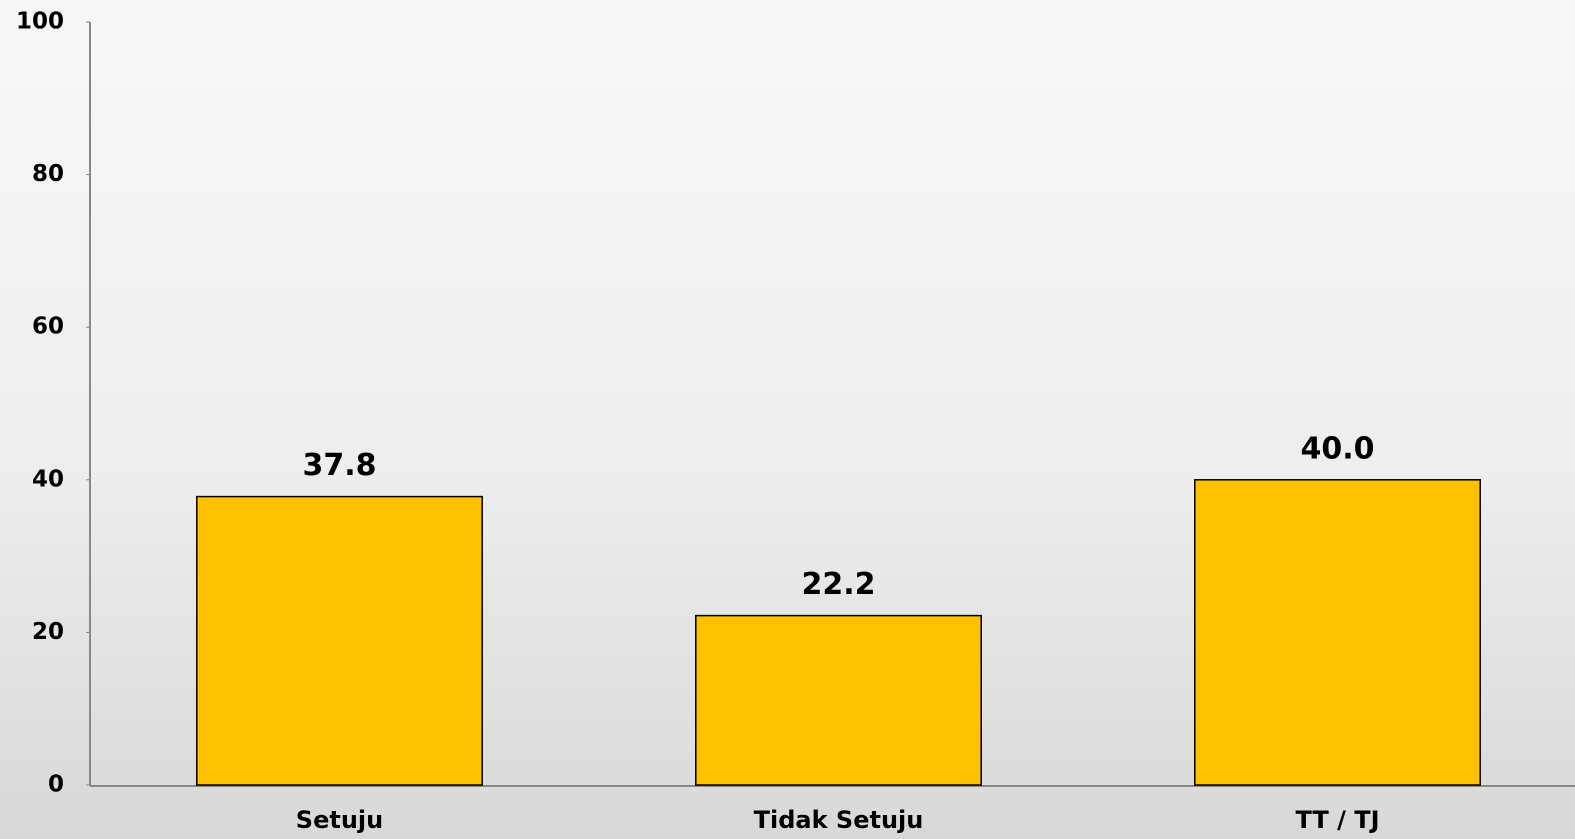 The width and height of the screenshot is (1575, 839). Describe the element at coordinates (838, 584) in the screenshot. I see `value-label: 22.2` at that location.